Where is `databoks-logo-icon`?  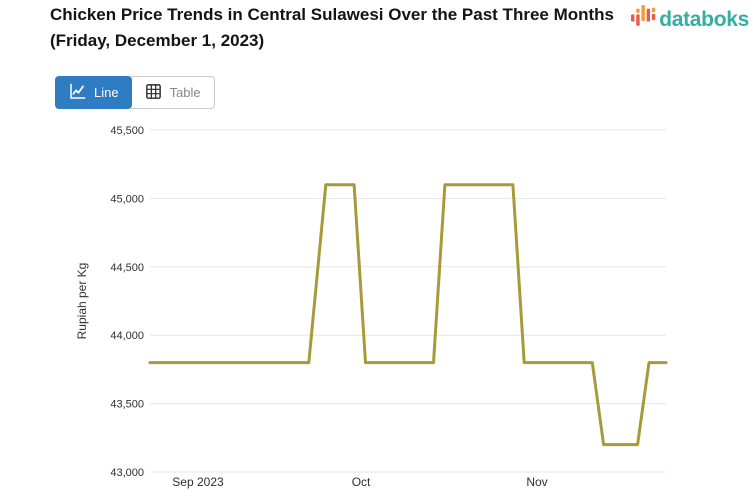
databoks-logo-icon is located at coordinates (643, 20).